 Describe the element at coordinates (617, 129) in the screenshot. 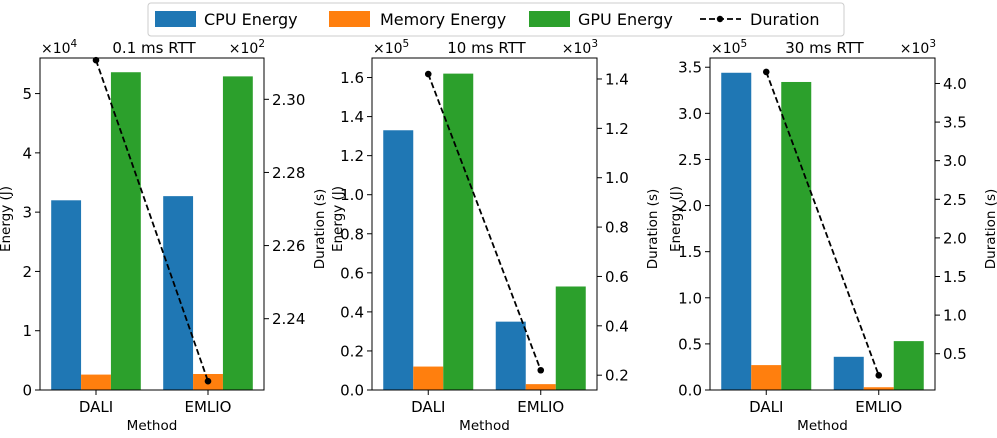

I see `right-tick-label: 1.2` at that location.